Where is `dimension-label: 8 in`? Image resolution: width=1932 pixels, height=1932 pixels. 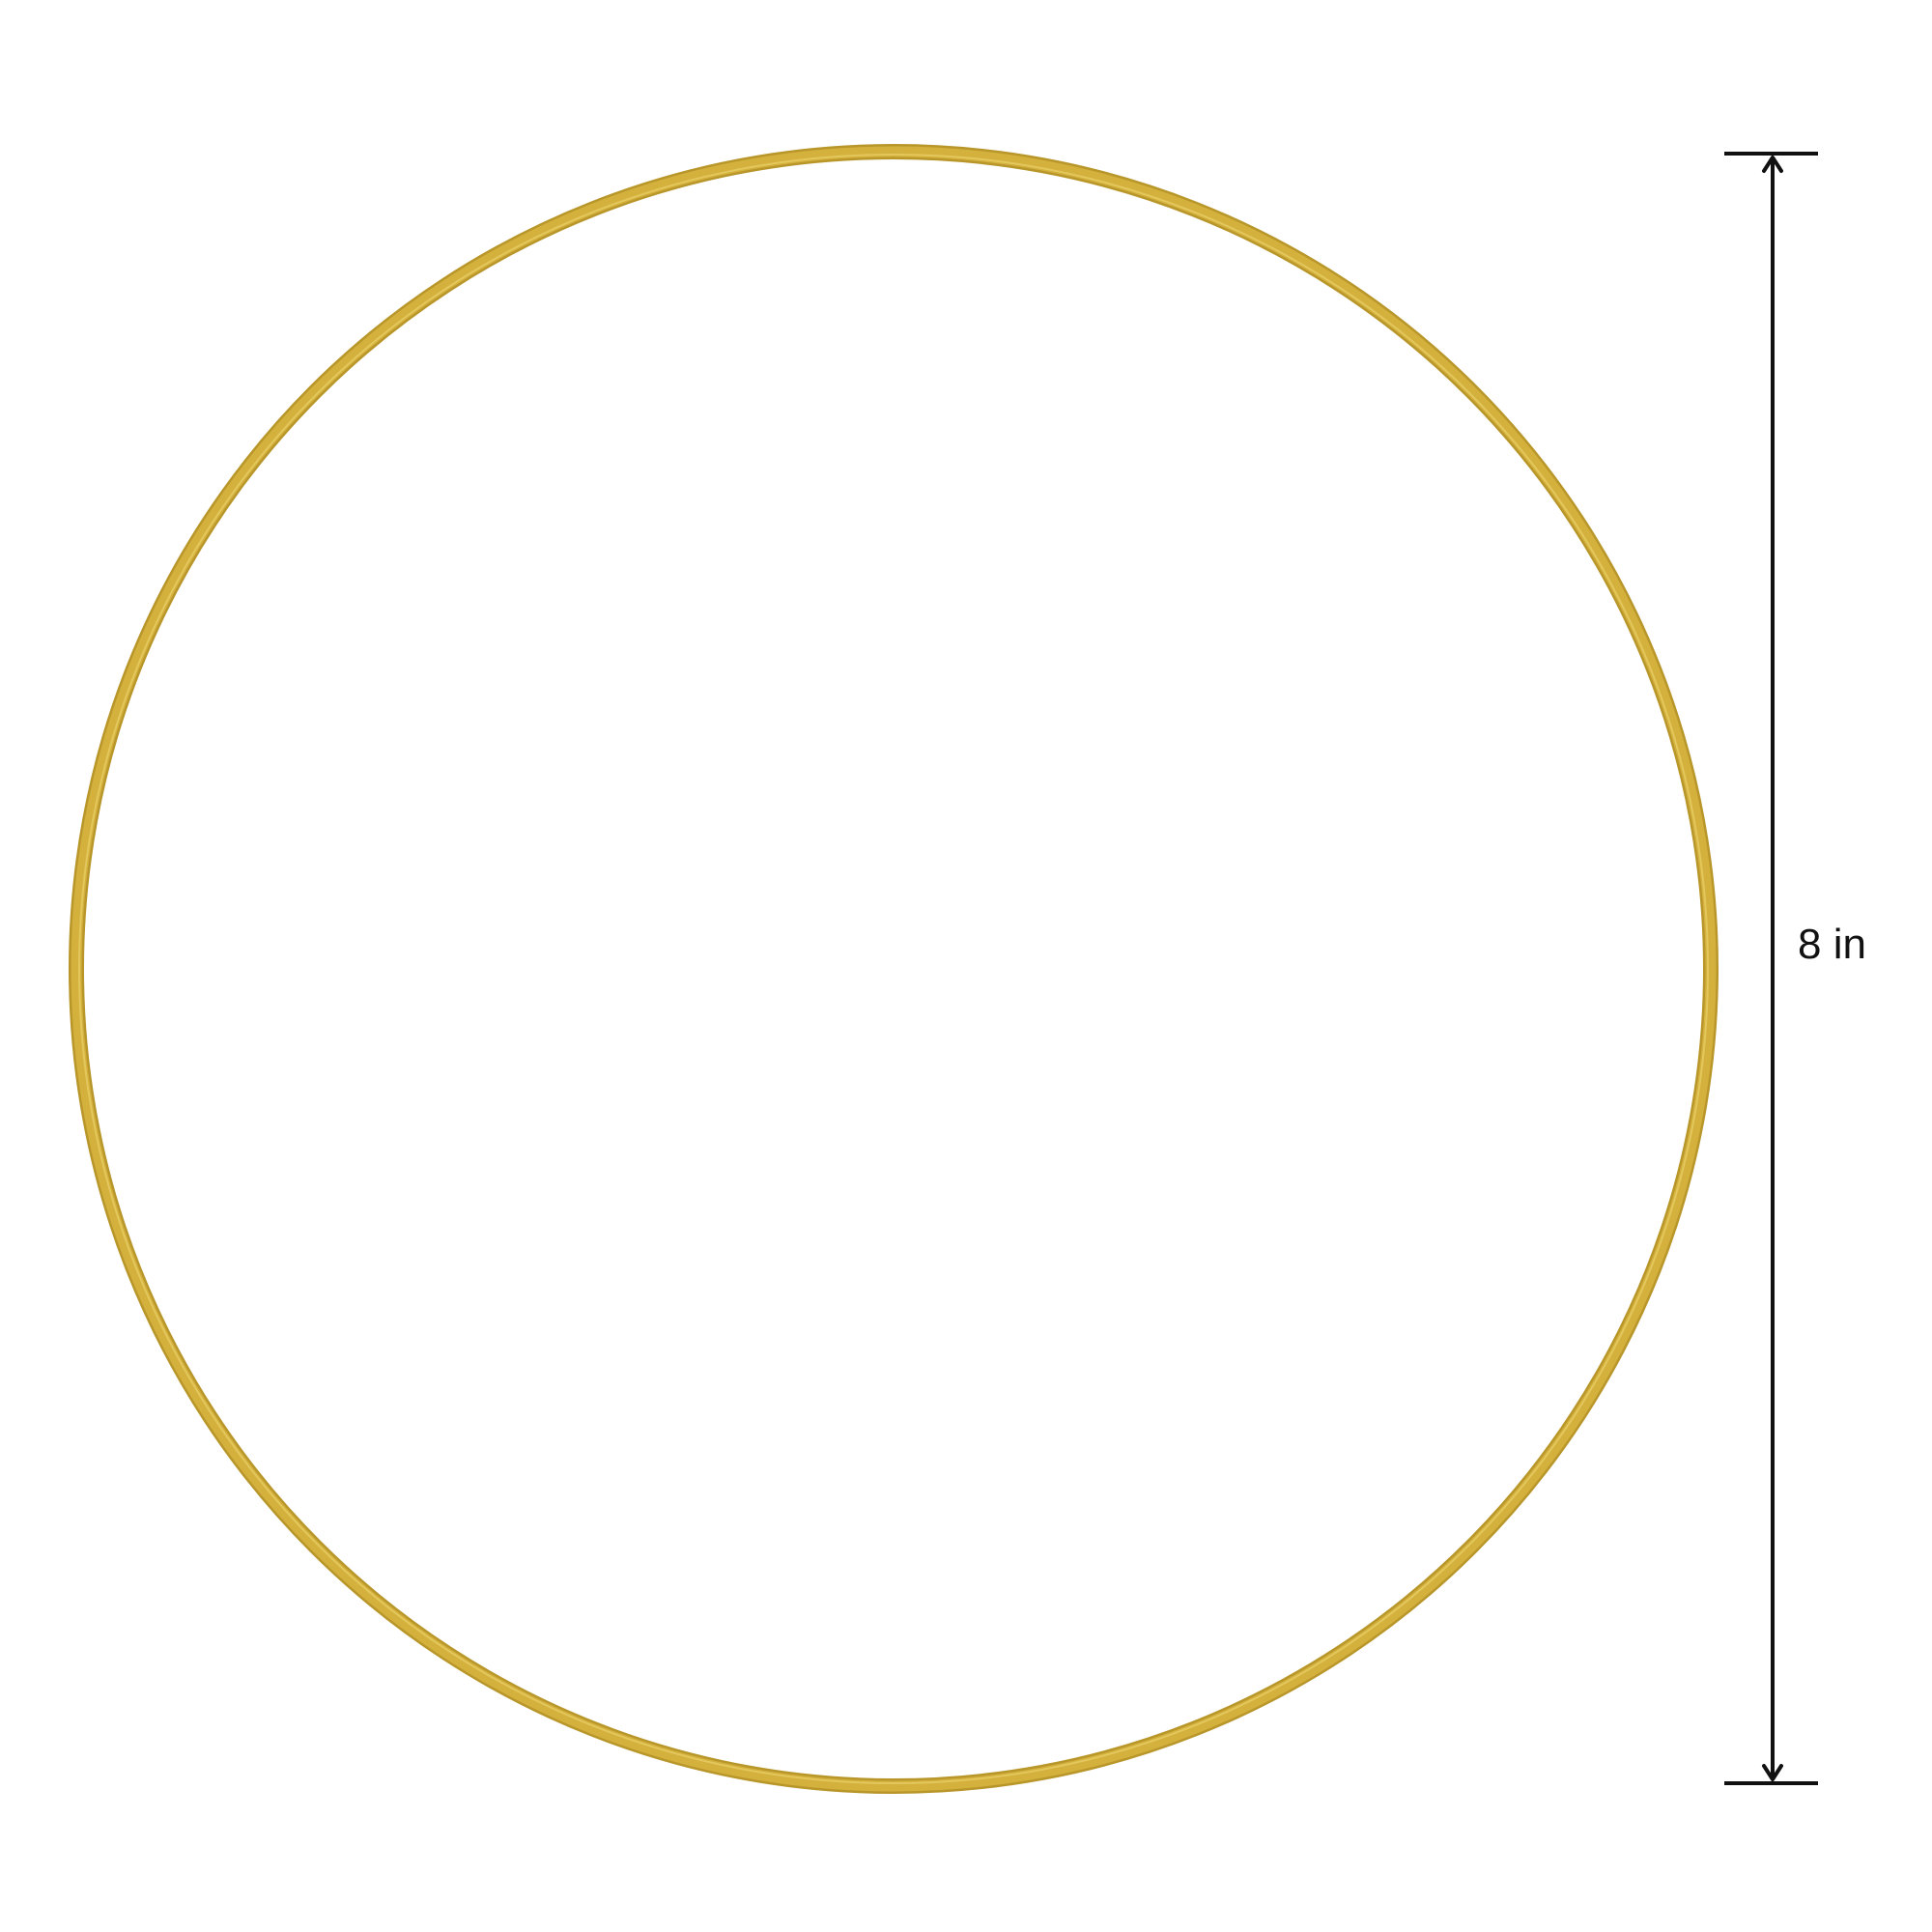
dimension-label: 8 in is located at coordinates (1832, 944).